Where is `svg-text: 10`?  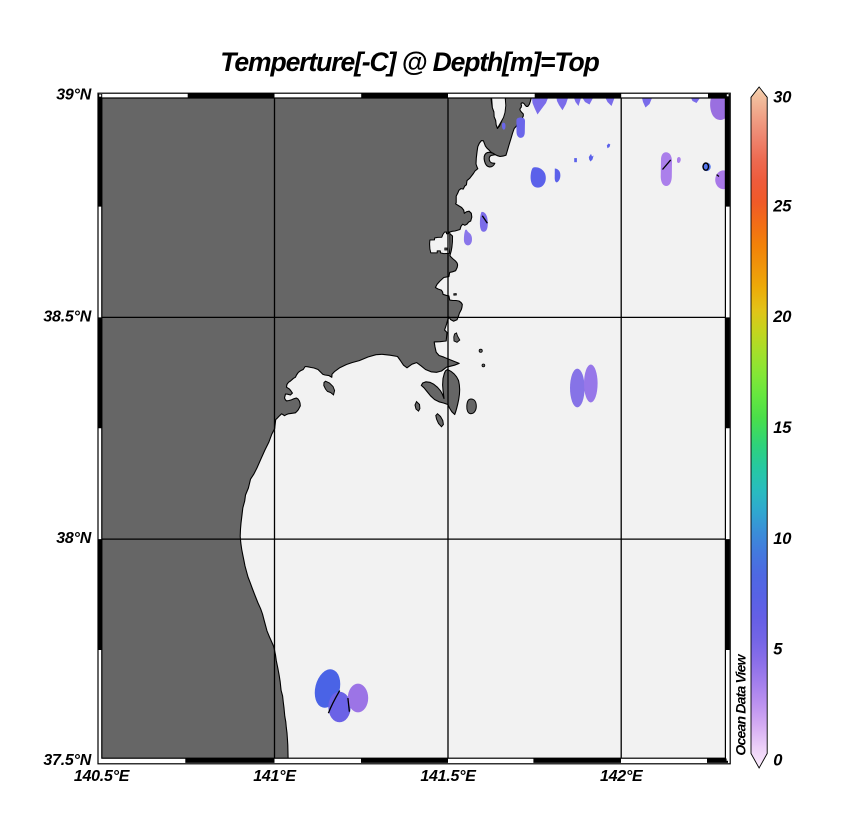 svg-text: 10 is located at coordinates (782, 539).